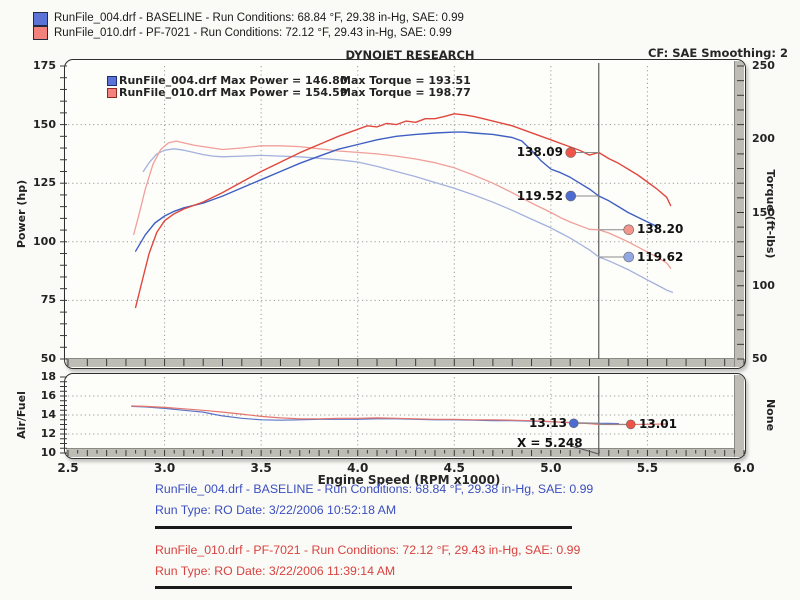 This screenshot has width=800, height=600. I want to click on torque-tick-label: 200, so click(763, 139).